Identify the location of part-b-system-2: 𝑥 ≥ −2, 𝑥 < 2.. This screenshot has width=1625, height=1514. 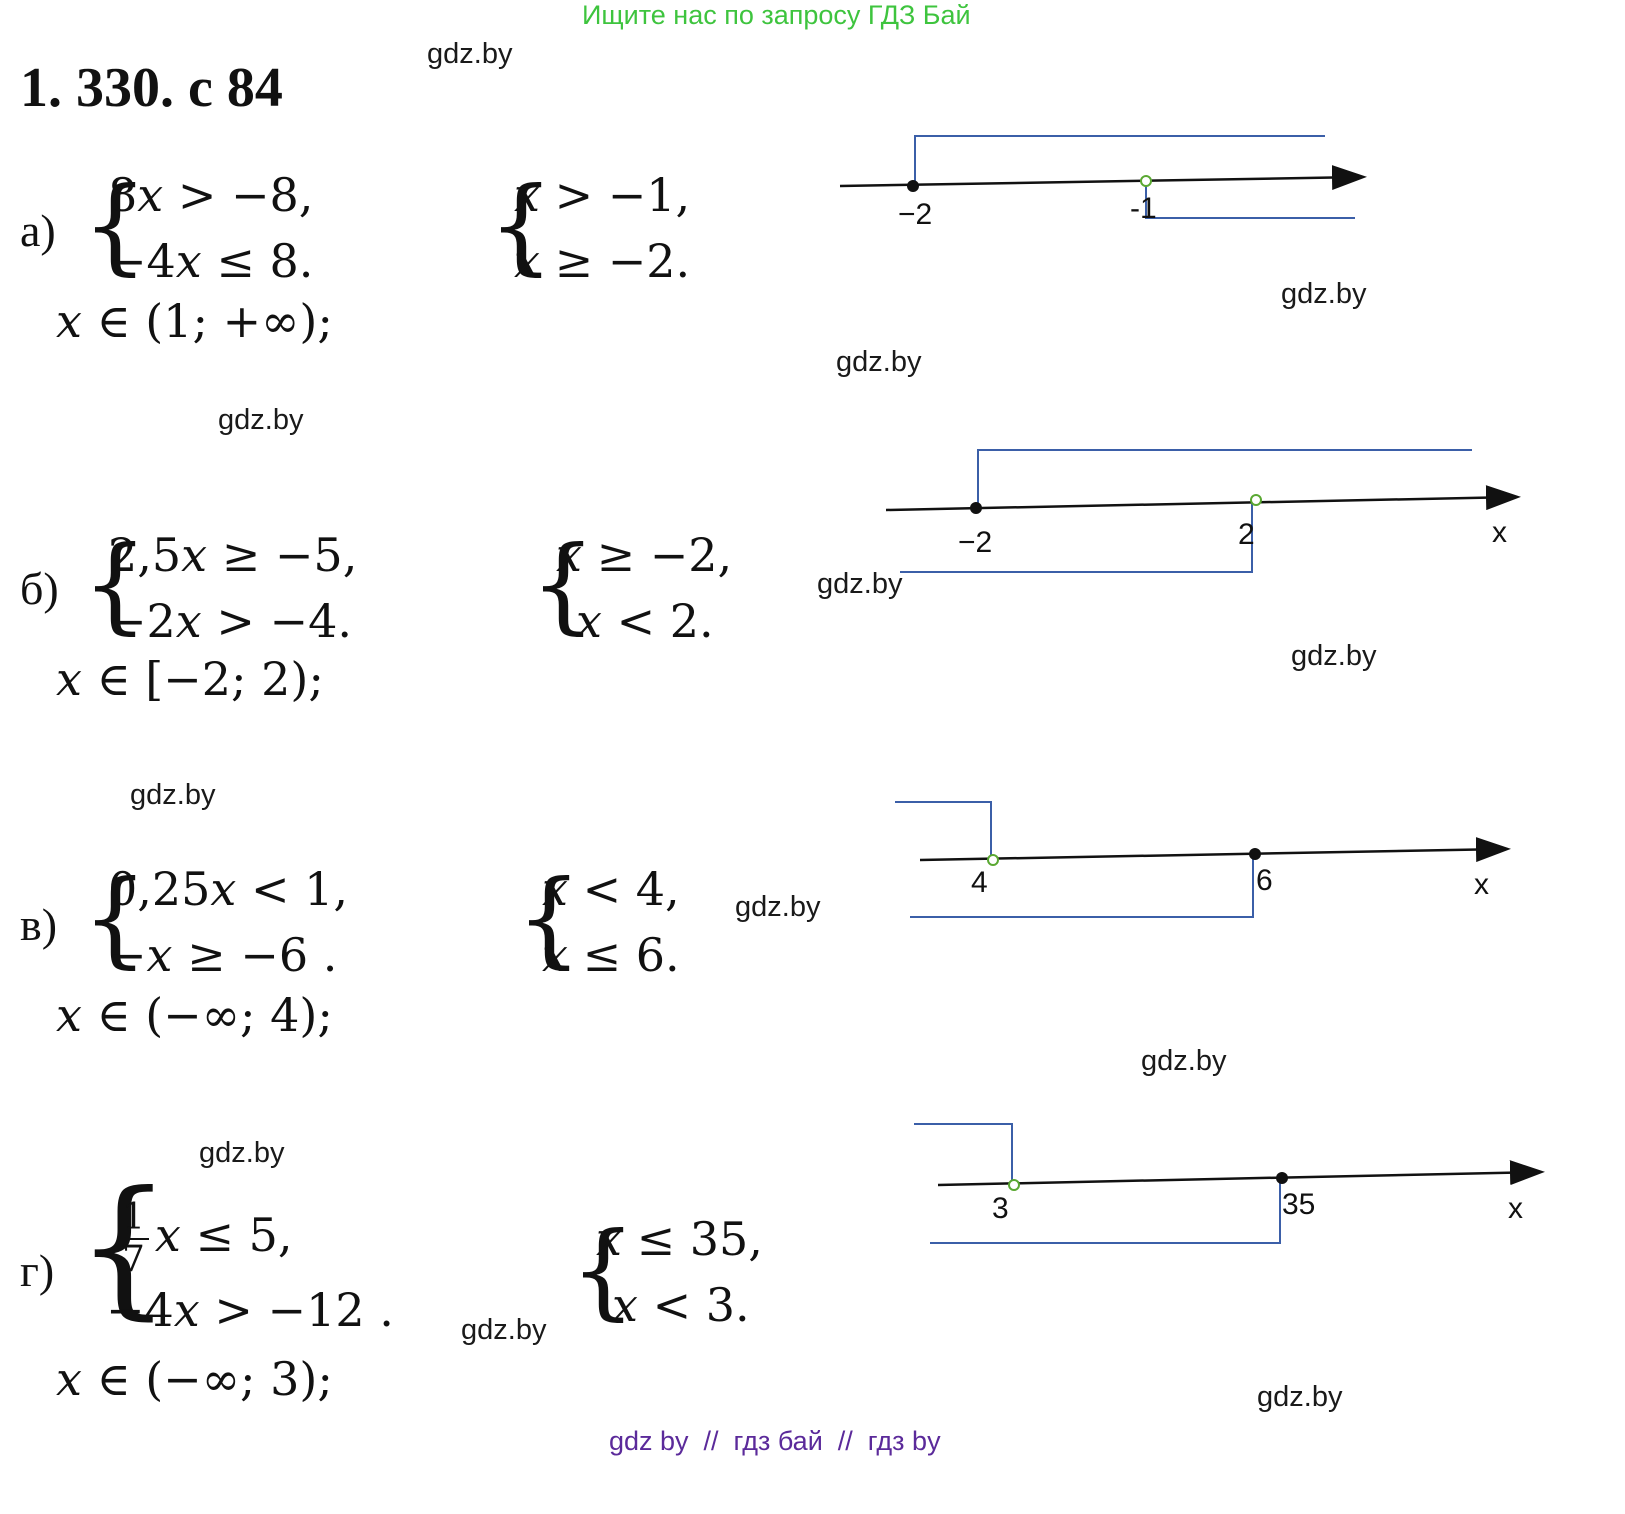
(644, 588).